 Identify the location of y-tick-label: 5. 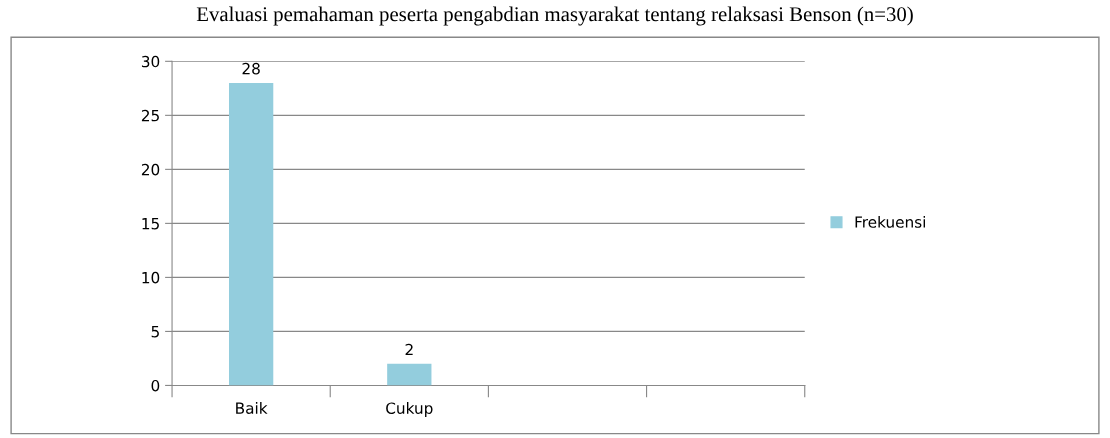
(155, 332).